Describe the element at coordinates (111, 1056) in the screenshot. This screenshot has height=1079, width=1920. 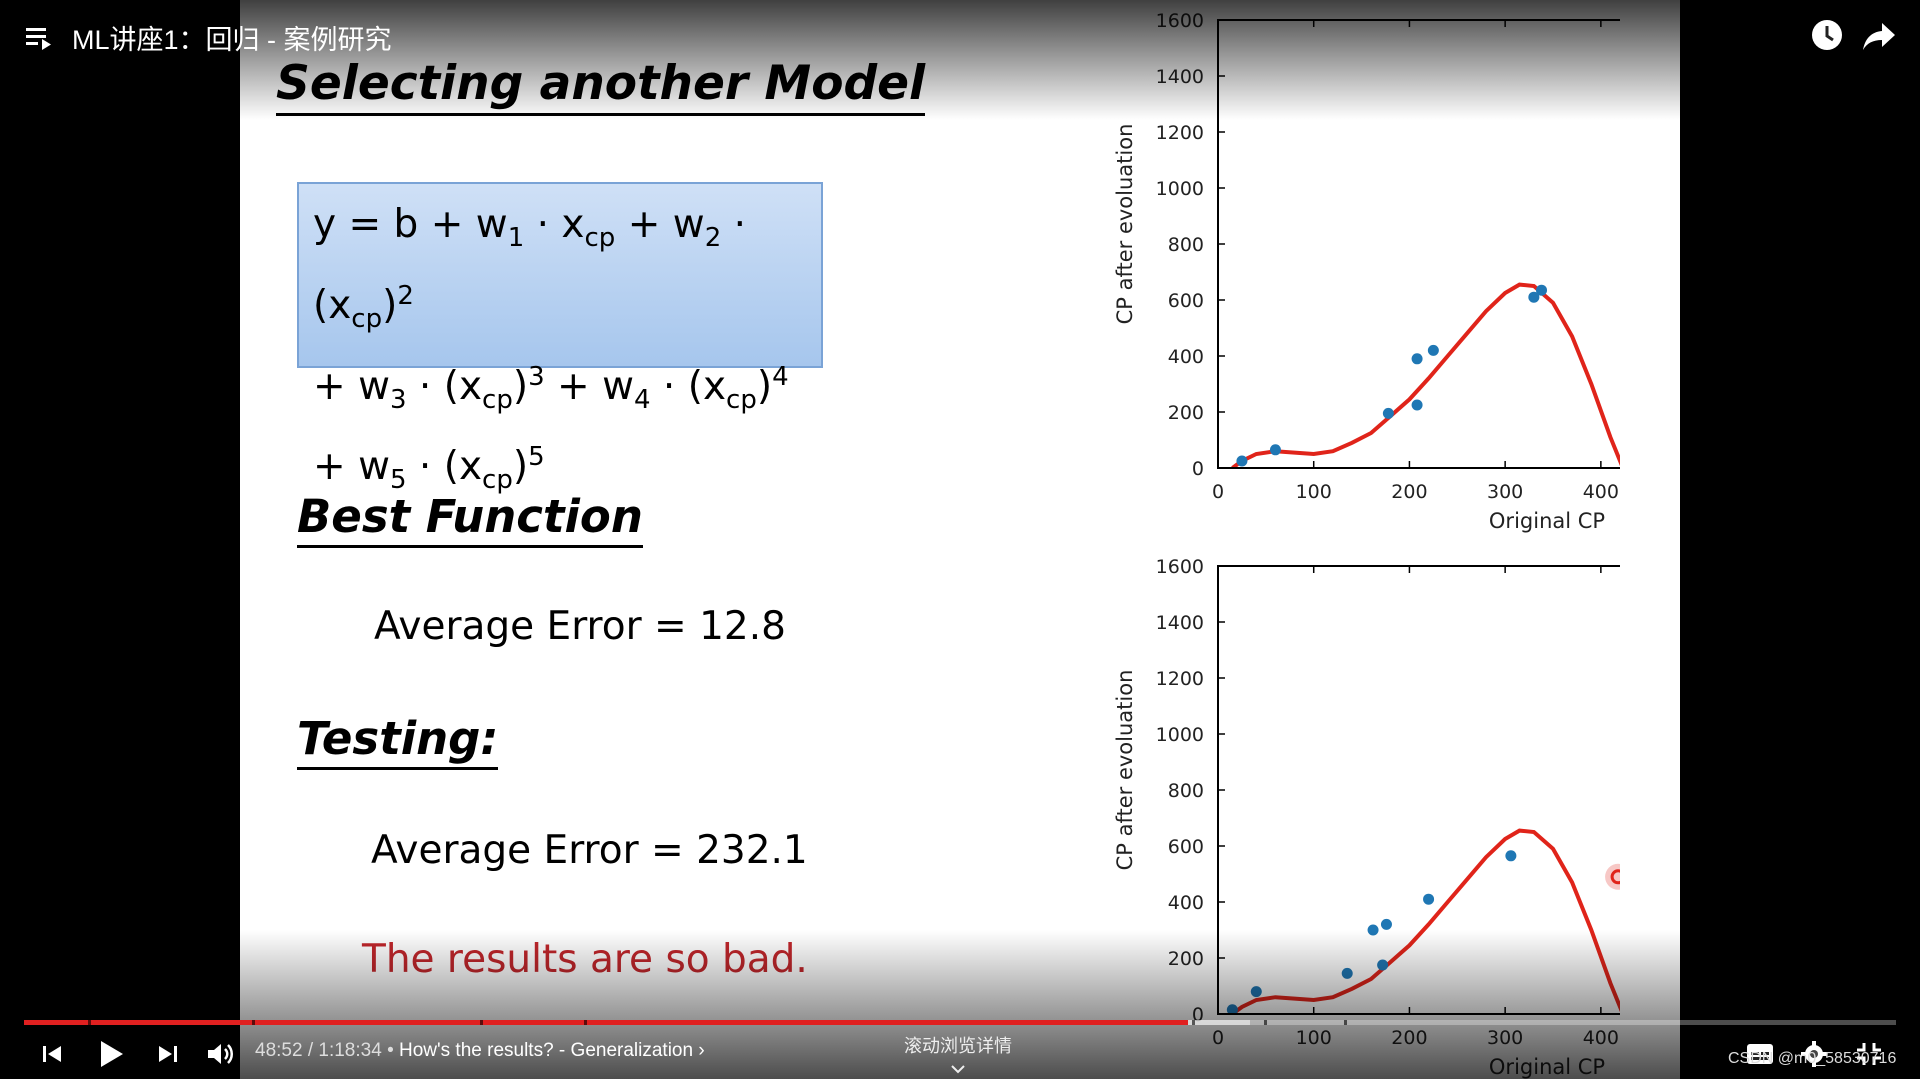
I see `play-icon` at that location.